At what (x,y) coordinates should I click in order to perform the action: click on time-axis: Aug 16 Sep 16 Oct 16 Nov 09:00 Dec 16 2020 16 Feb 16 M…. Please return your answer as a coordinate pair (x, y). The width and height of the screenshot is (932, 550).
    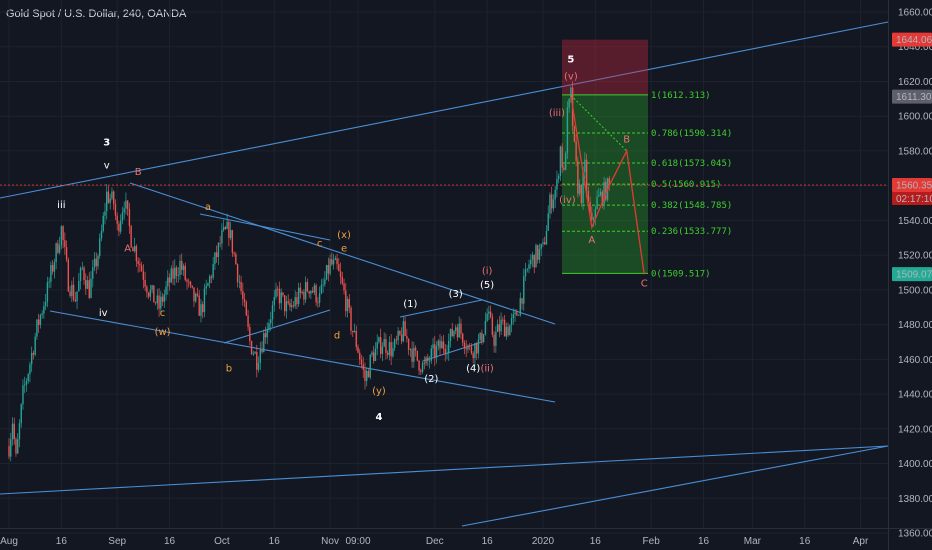
    Looking at the image, I should click on (466, 538).